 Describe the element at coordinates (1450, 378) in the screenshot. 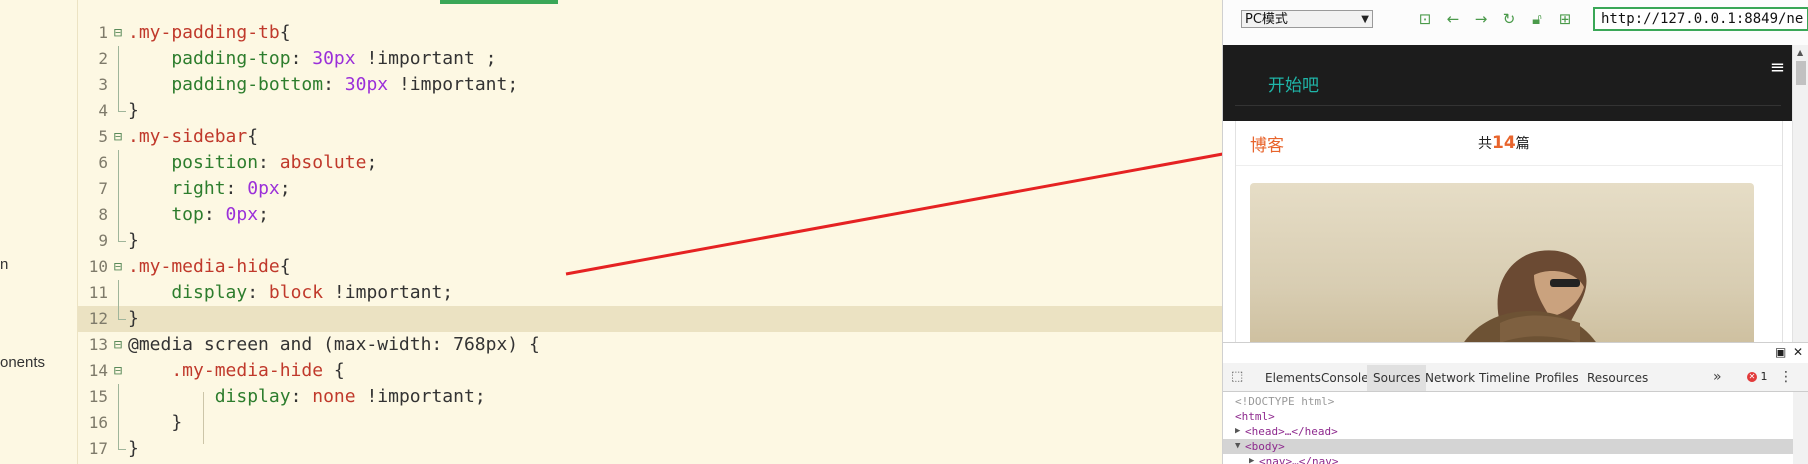

I see `devtools-tab-network: Network` at that location.